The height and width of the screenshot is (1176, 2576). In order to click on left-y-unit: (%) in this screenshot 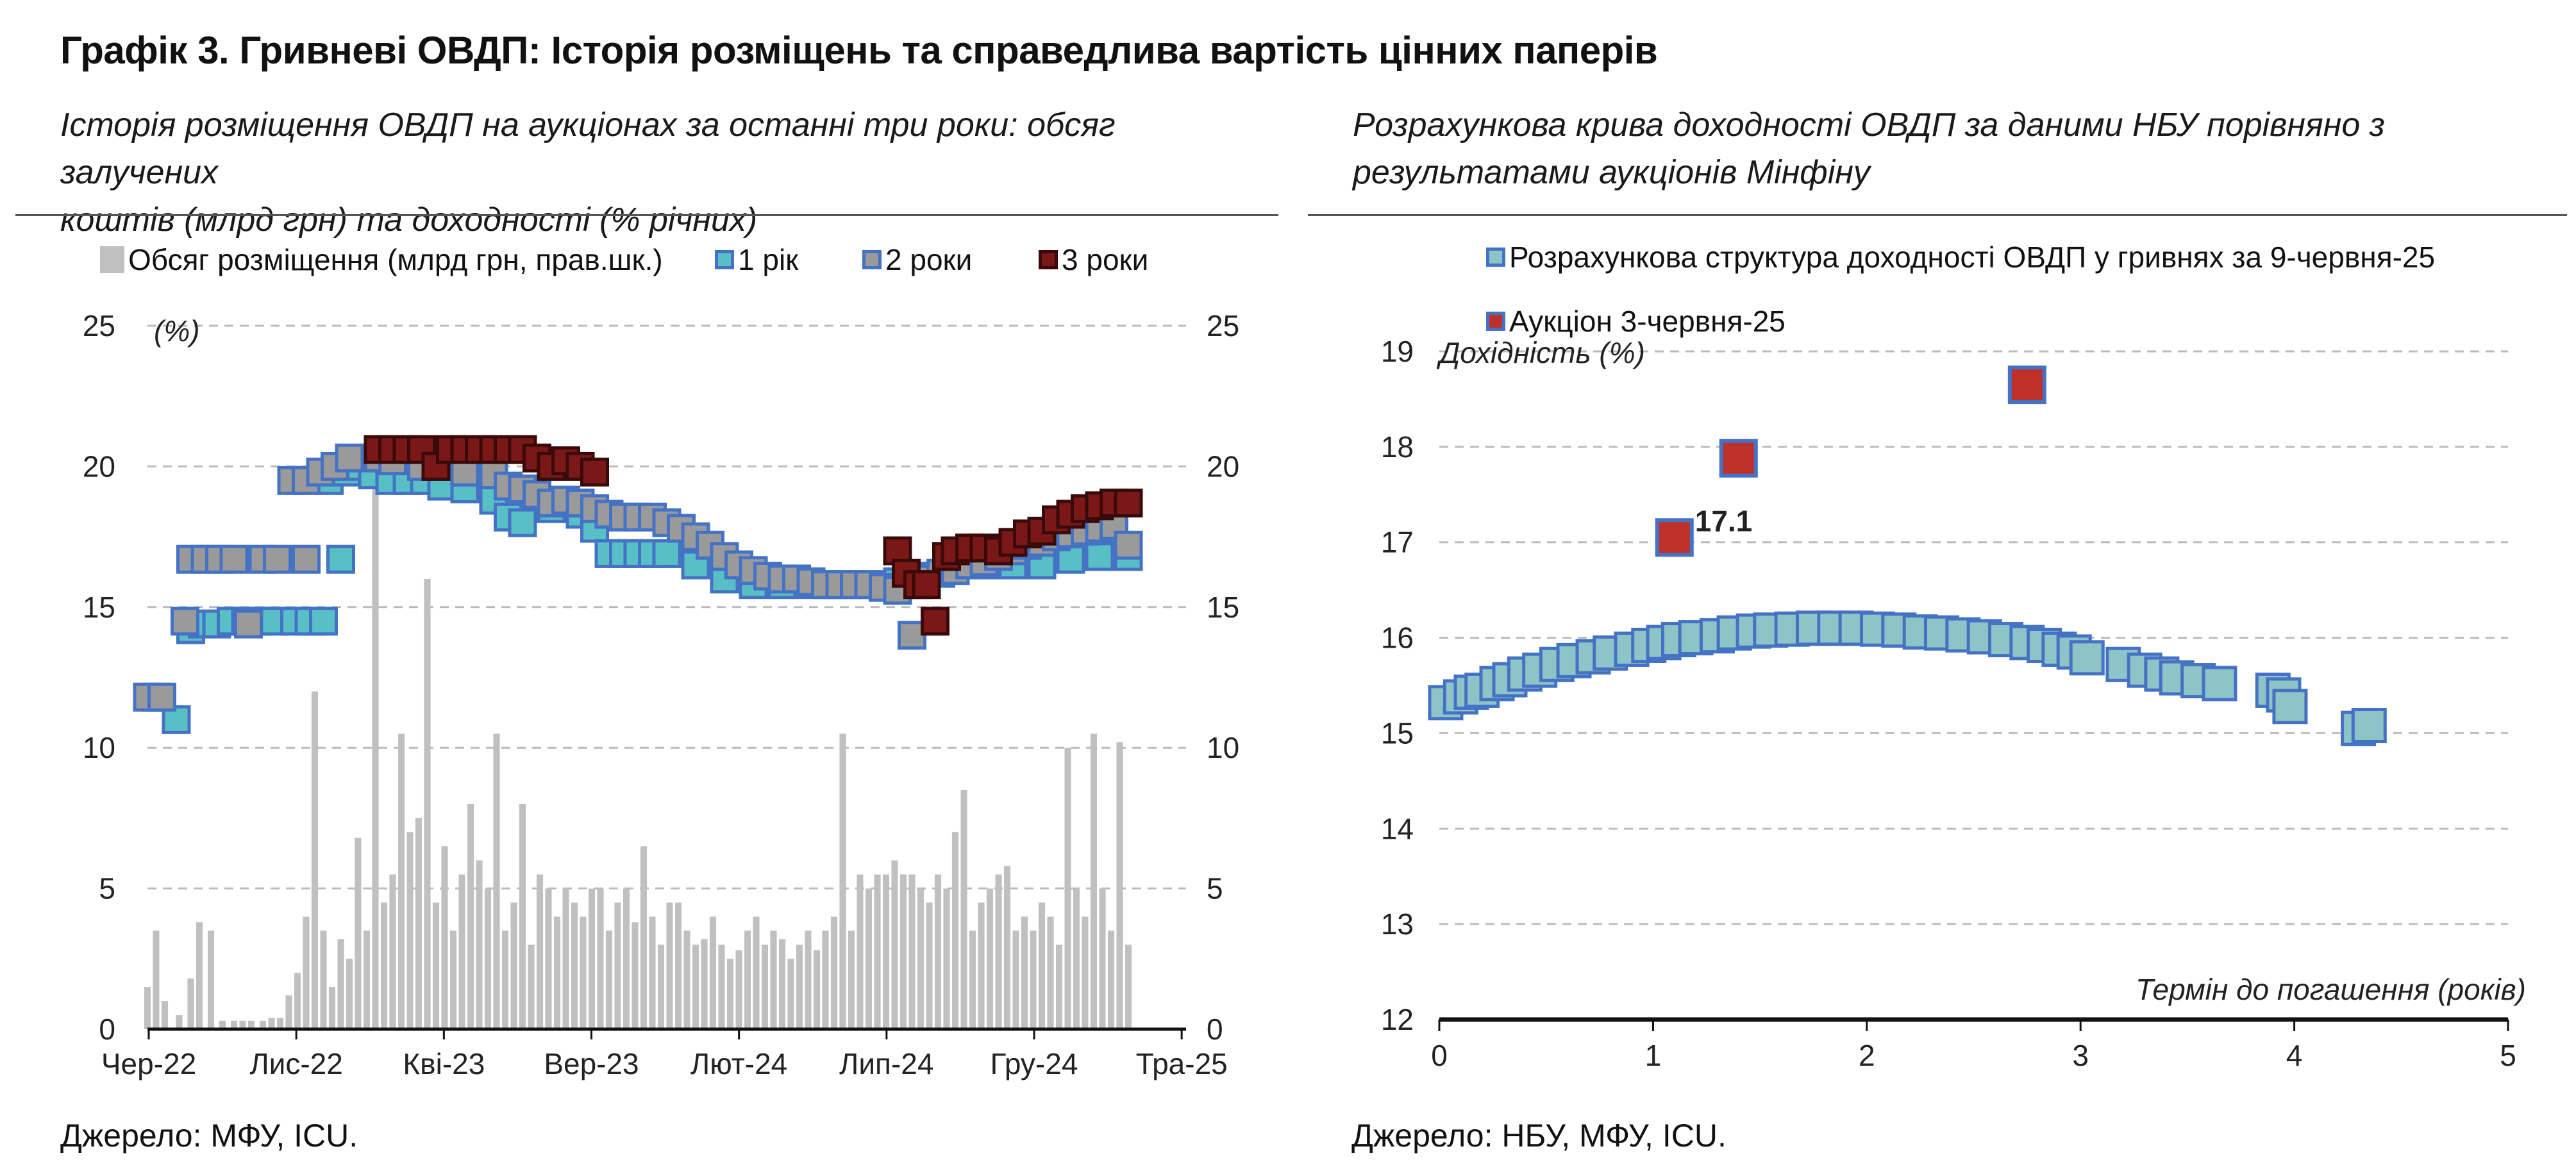, I will do `click(177, 331)`.